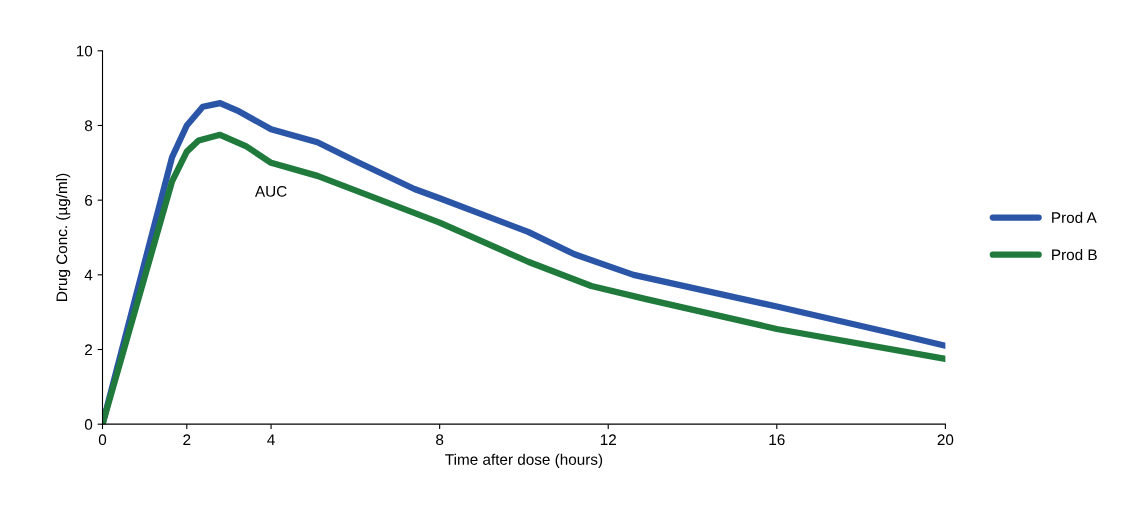  Describe the element at coordinates (88, 275) in the screenshot. I see `y-tick-label: 4` at that location.